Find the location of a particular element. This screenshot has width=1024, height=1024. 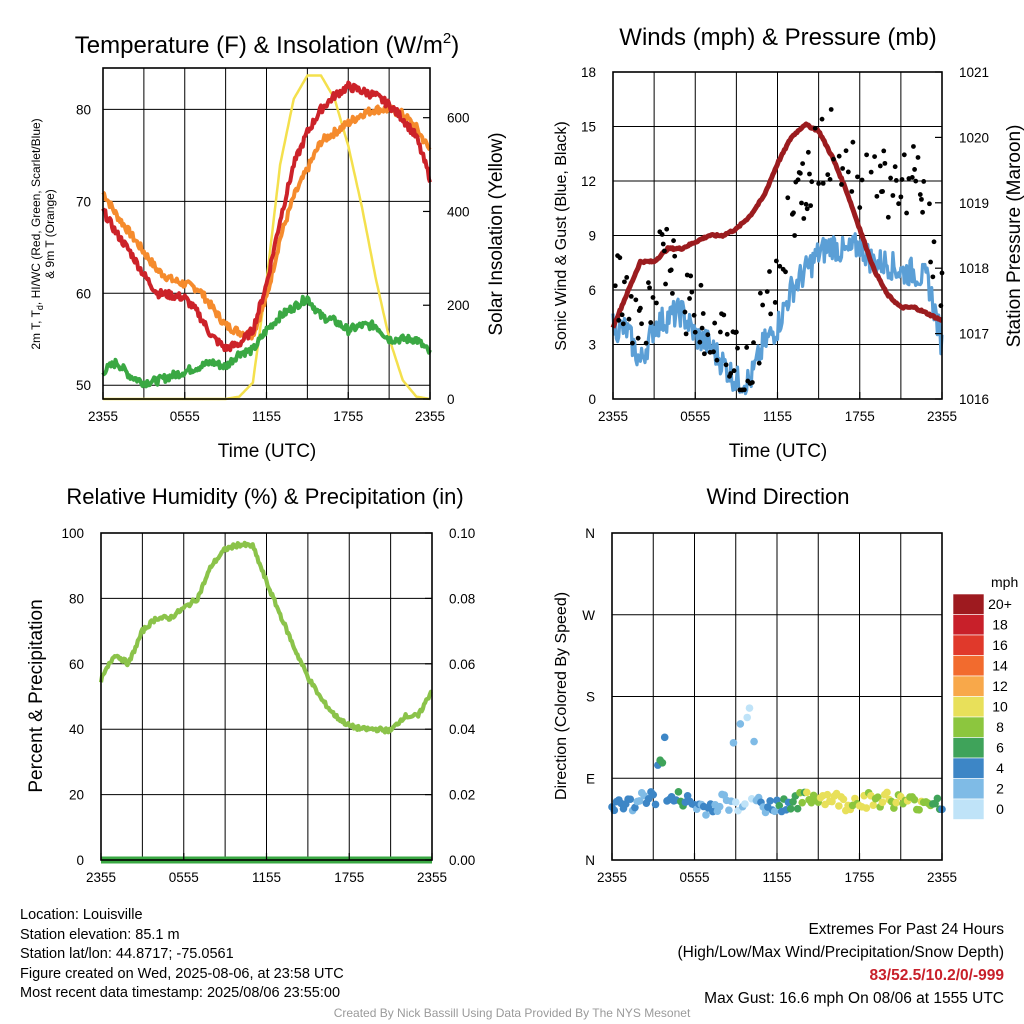

winds-grid is located at coordinates (777, 235).